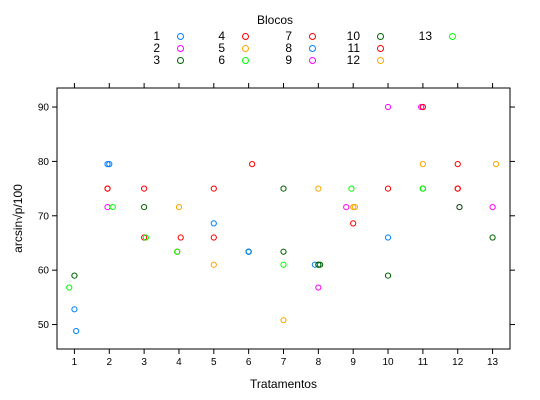  I want to click on y-tick-label: 50, so click(44, 325).